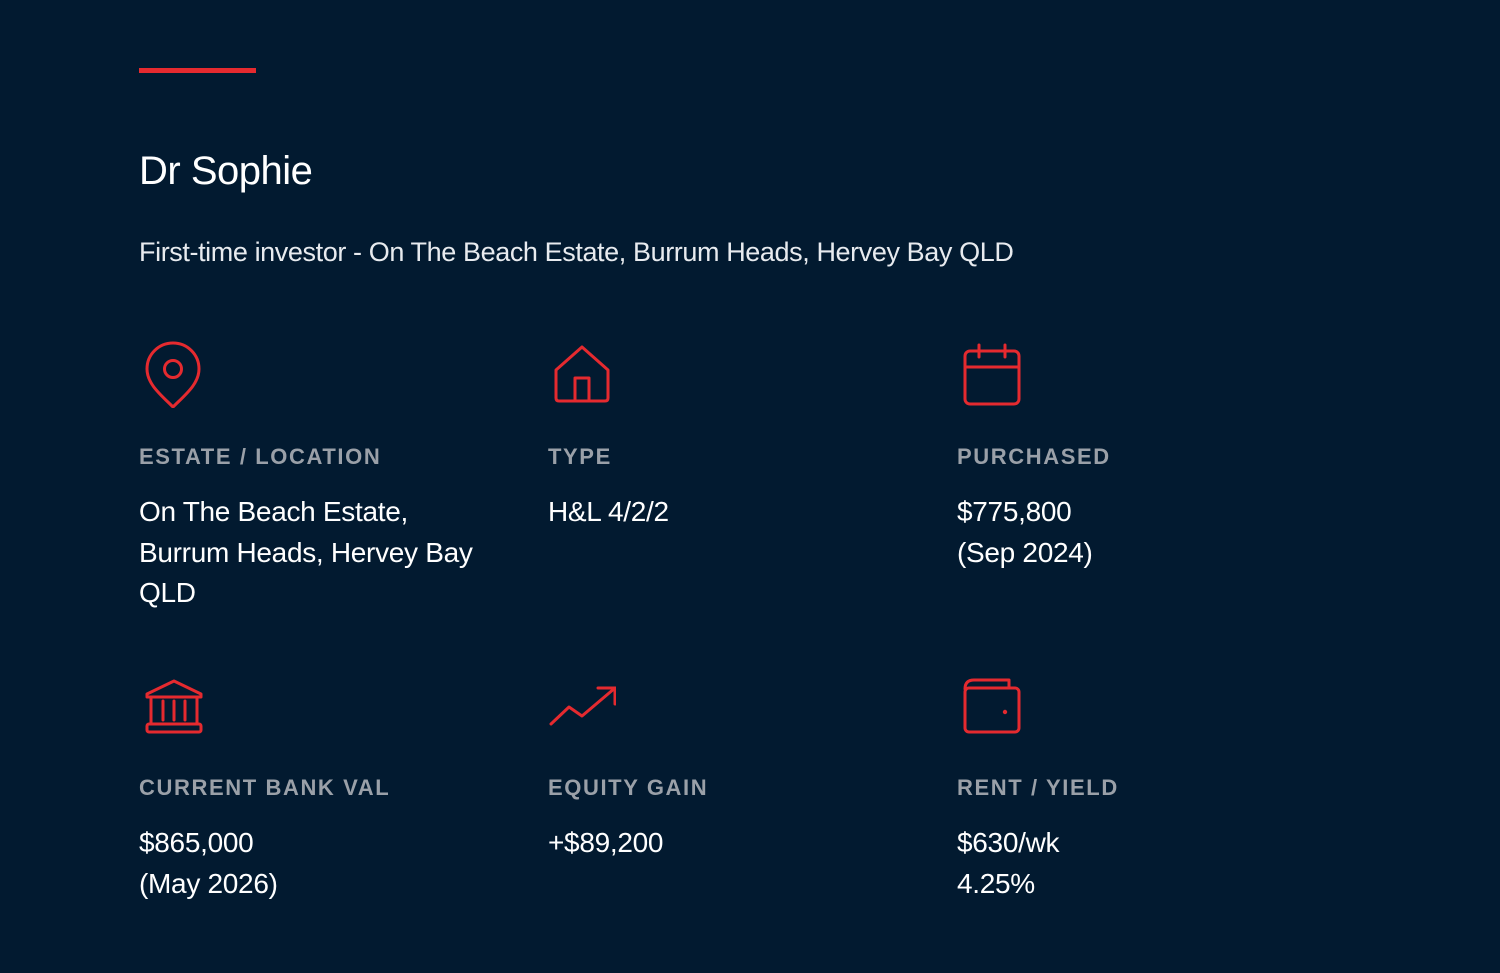 This screenshot has width=1500, height=973. Describe the element at coordinates (738, 764) in the screenshot. I see `stat-card-equity-gain: EQUITY GAIN +$89,200` at that location.